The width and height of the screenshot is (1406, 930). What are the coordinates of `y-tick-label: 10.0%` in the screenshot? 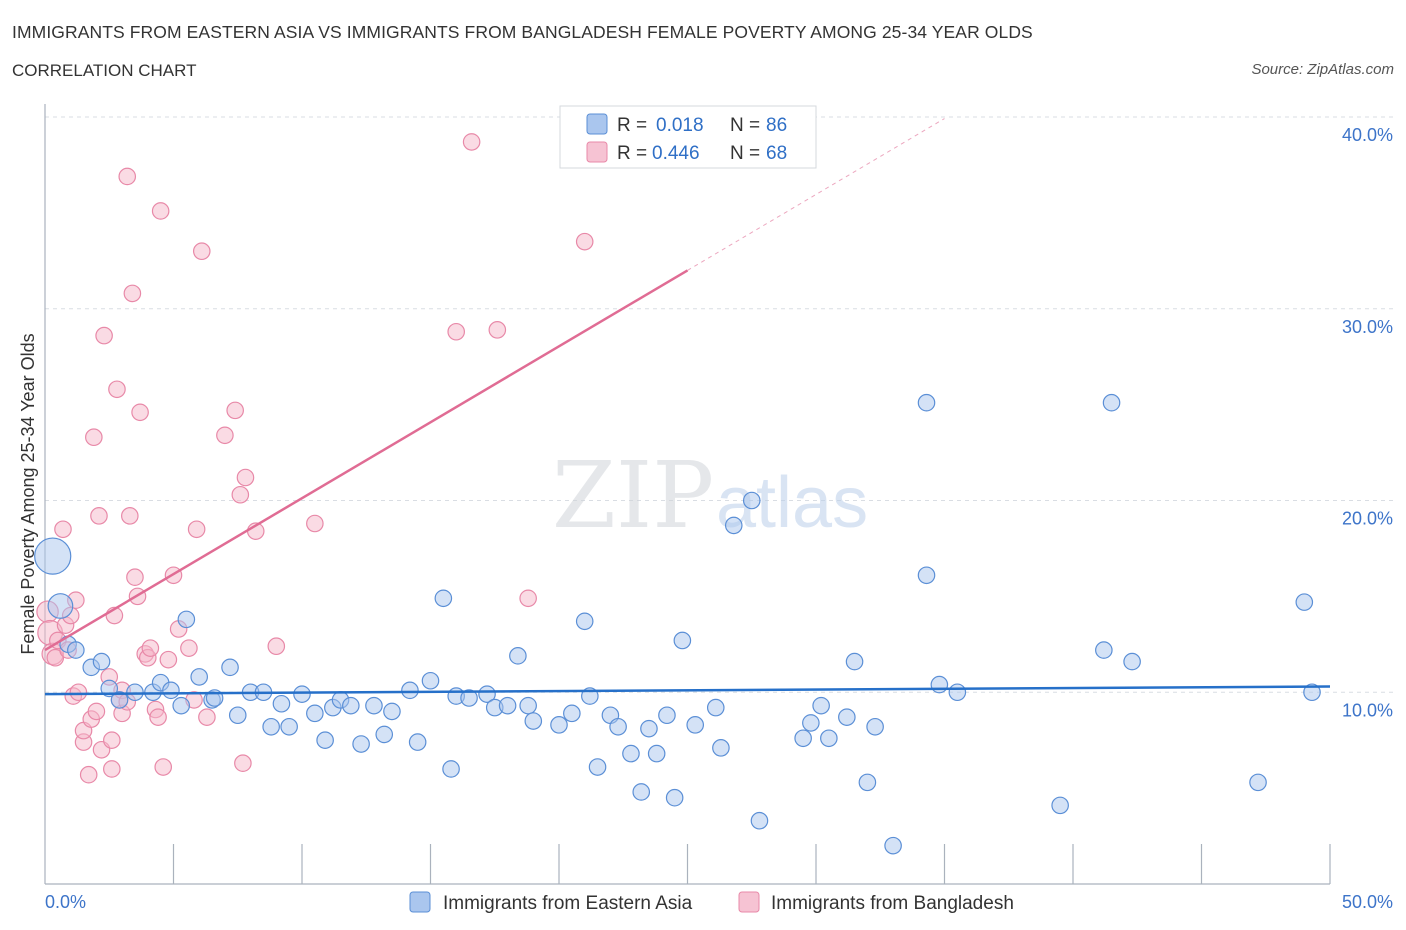 It's located at (1367, 710).